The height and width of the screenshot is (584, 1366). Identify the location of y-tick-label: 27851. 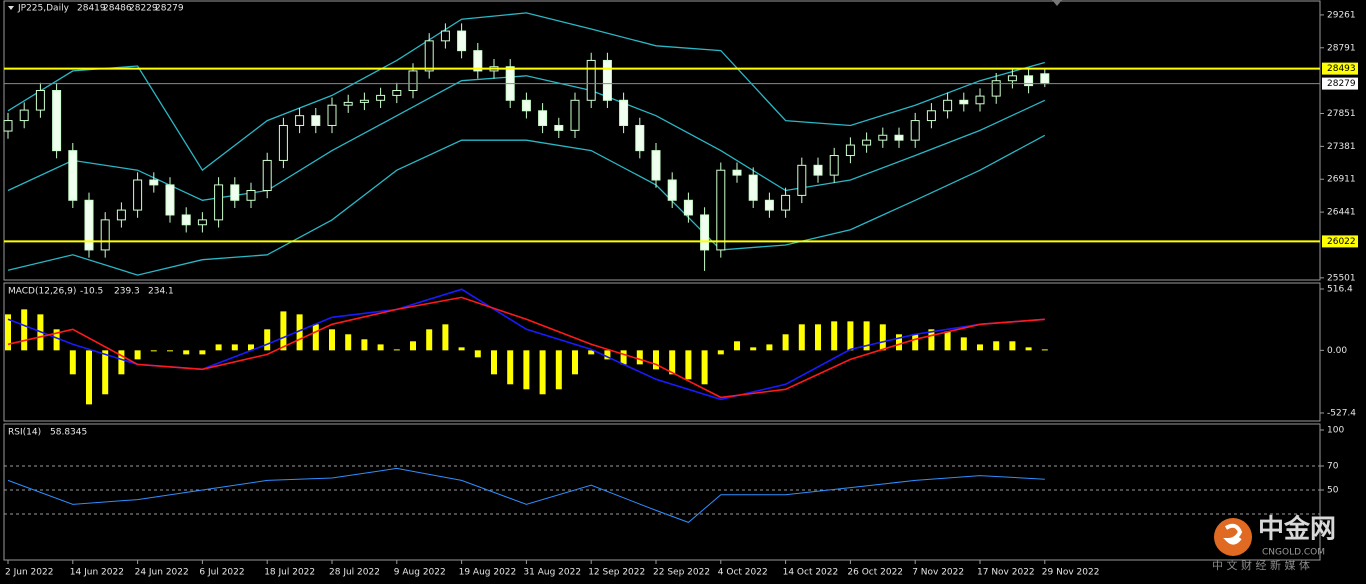
(1341, 114).